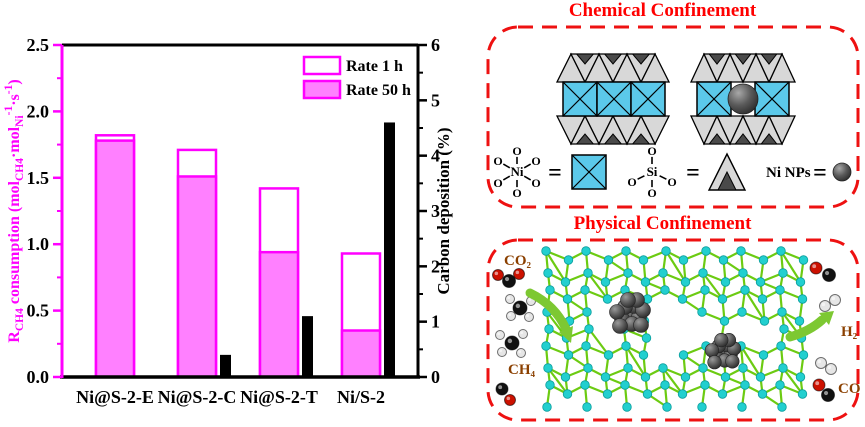  Describe the element at coordinates (522, 370) in the screenshot. I see `ch4-label: CH₄` at that location.